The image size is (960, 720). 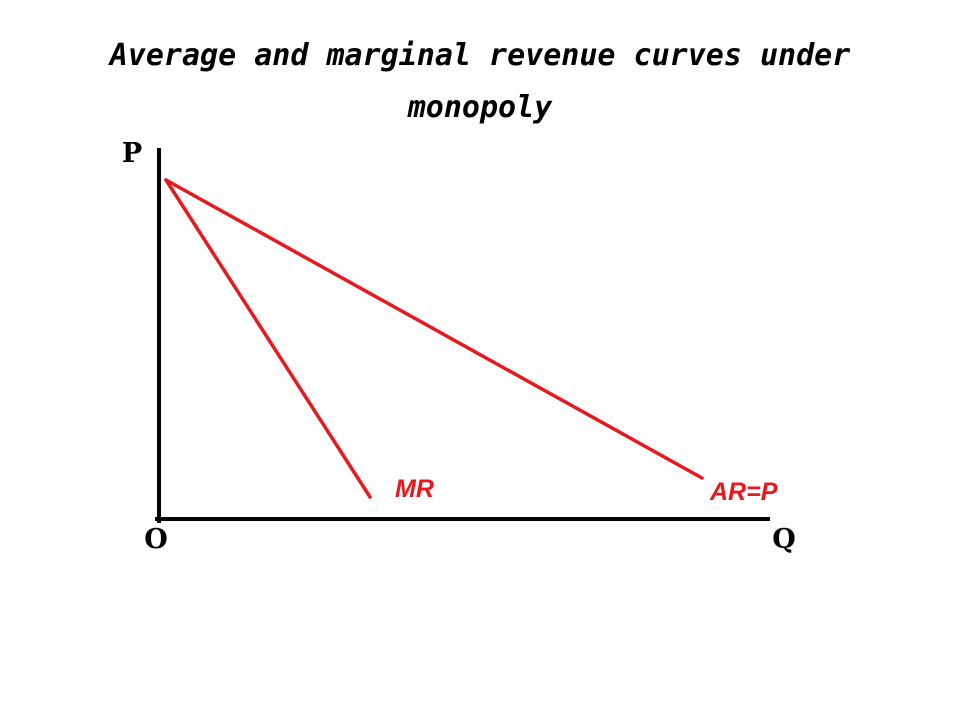 I want to click on mr-curve, so click(x=268, y=338).